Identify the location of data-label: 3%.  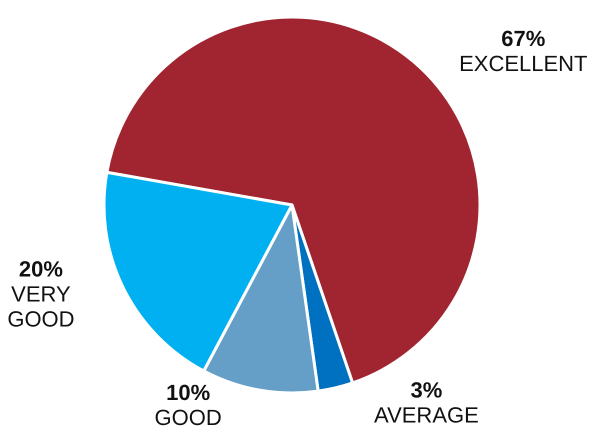
(426, 389).